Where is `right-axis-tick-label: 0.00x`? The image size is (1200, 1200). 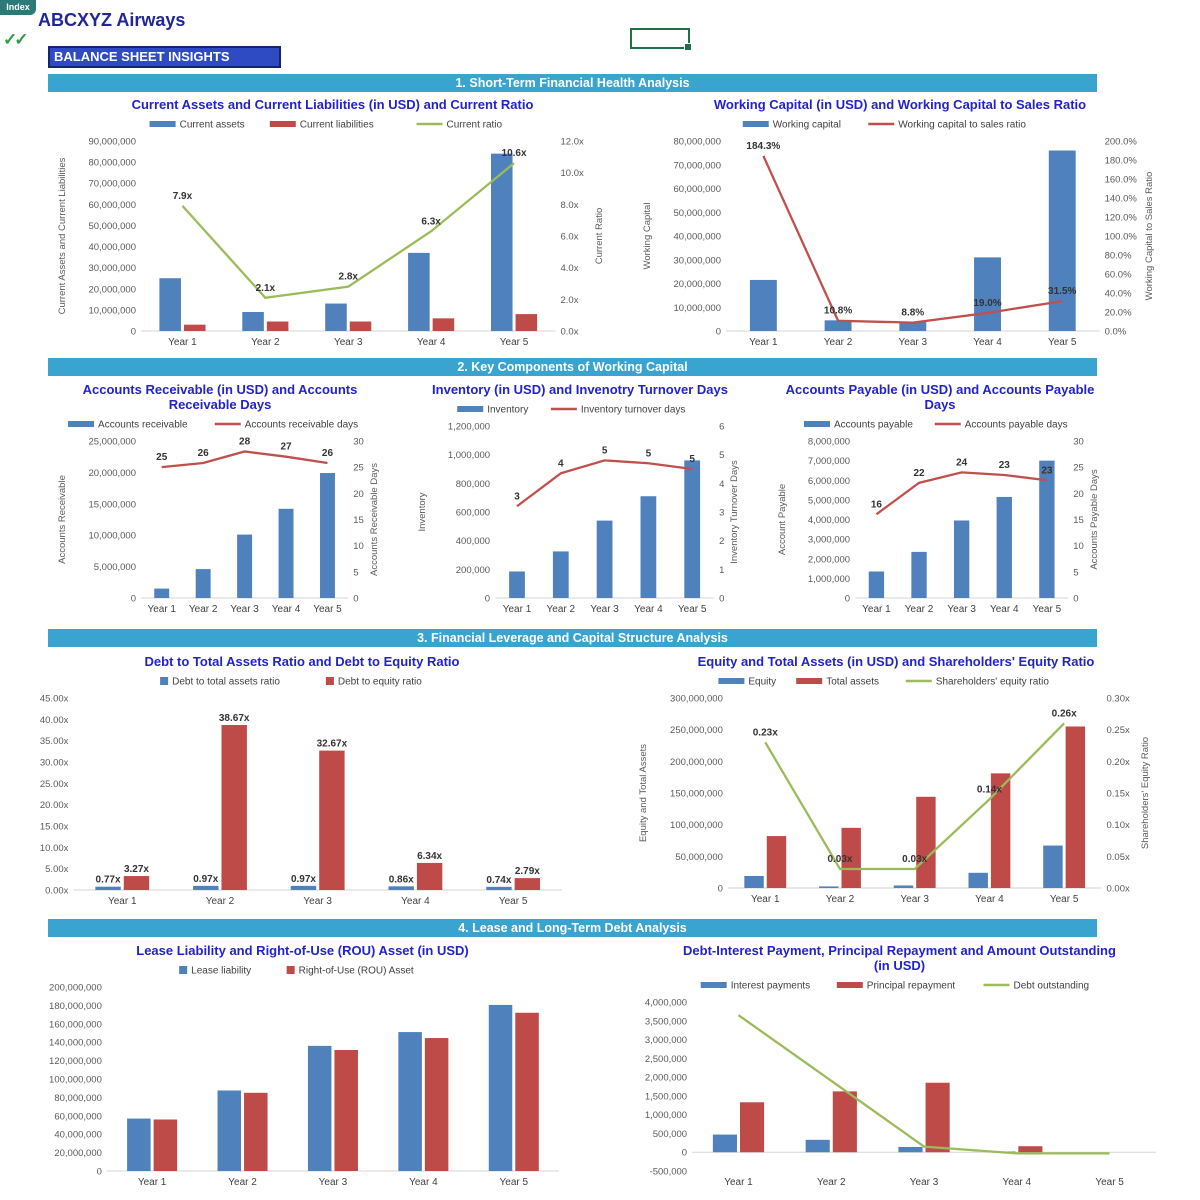 right-axis-tick-label: 0.00x is located at coordinates (1118, 889).